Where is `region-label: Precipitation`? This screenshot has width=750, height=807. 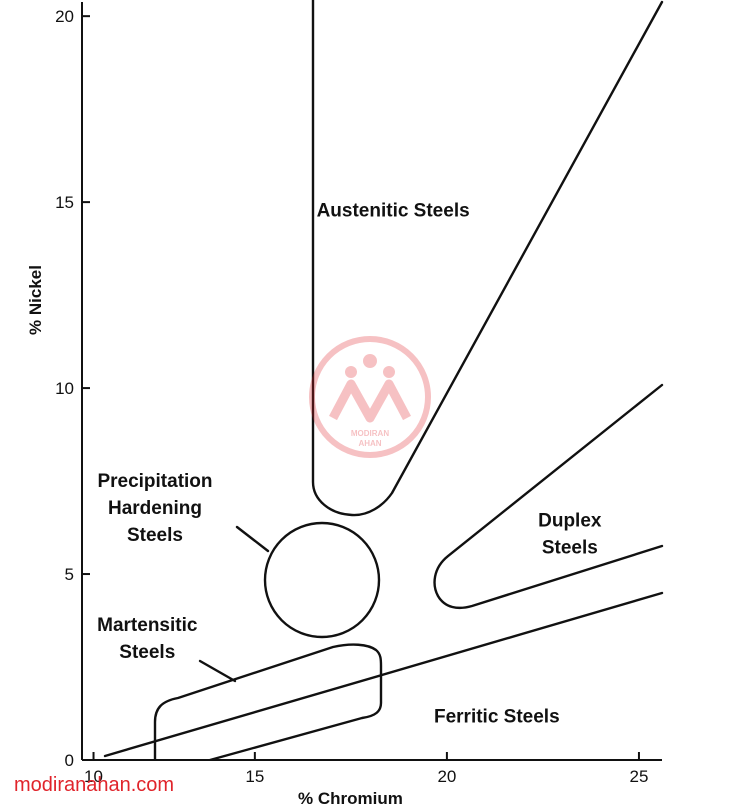 region-label: Precipitation is located at coordinates (154, 481).